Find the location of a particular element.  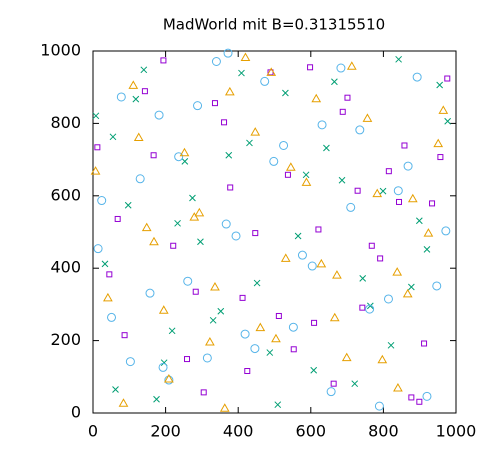

y-tick-label: 0 is located at coordinates (76, 412).